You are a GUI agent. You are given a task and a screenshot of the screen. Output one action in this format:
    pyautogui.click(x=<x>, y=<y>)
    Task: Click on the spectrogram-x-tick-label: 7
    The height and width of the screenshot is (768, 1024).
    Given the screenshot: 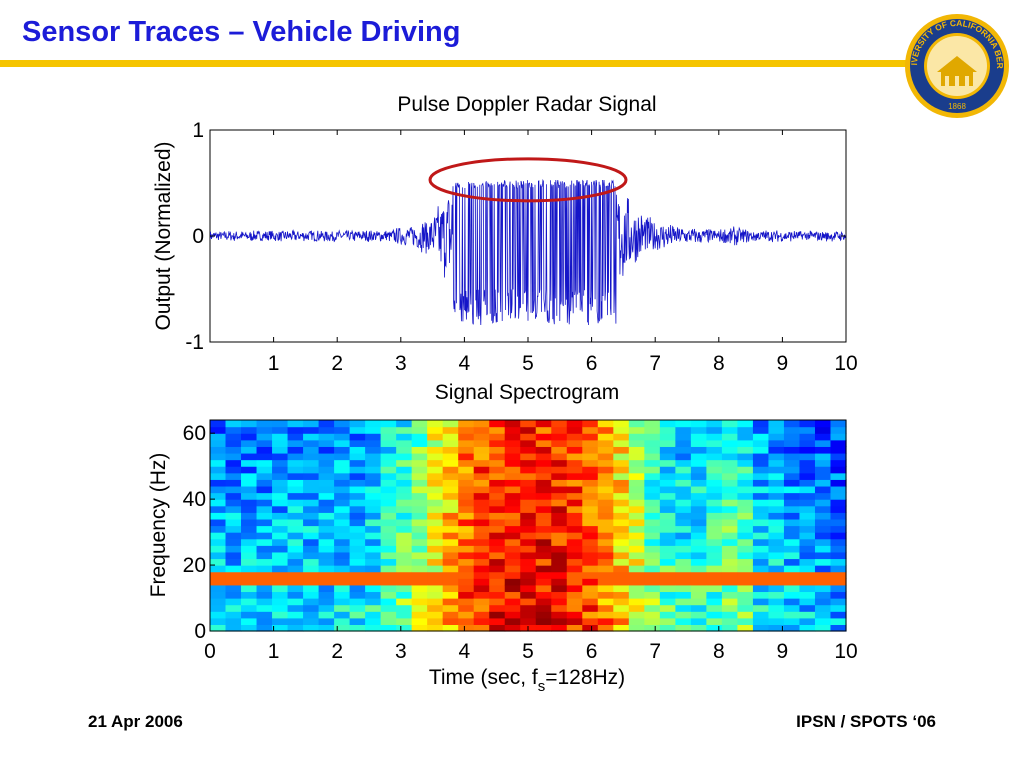 What is the action you would take?
    pyautogui.click(x=655, y=651)
    